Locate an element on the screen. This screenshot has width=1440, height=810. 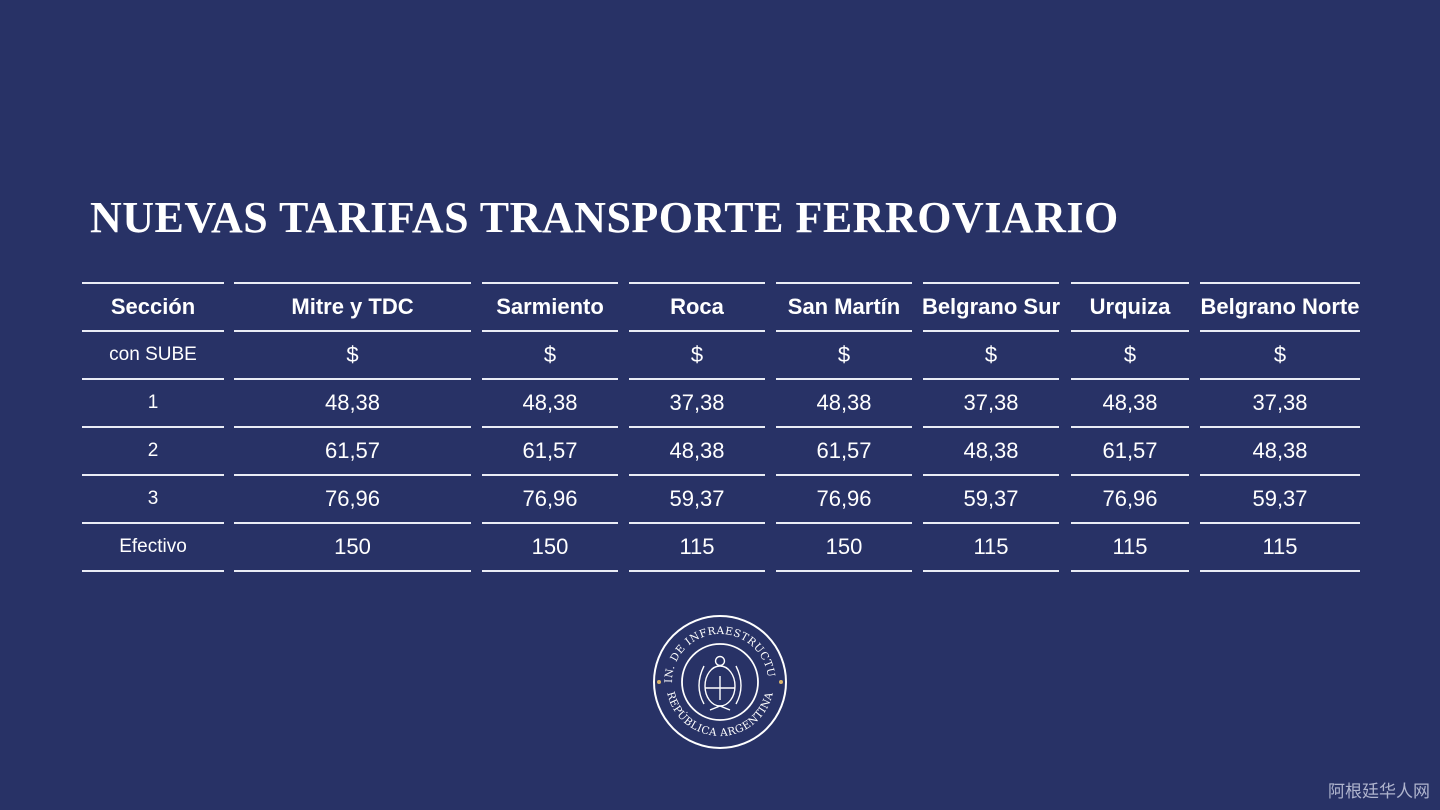
row-label: 2 is located at coordinates (153, 450).